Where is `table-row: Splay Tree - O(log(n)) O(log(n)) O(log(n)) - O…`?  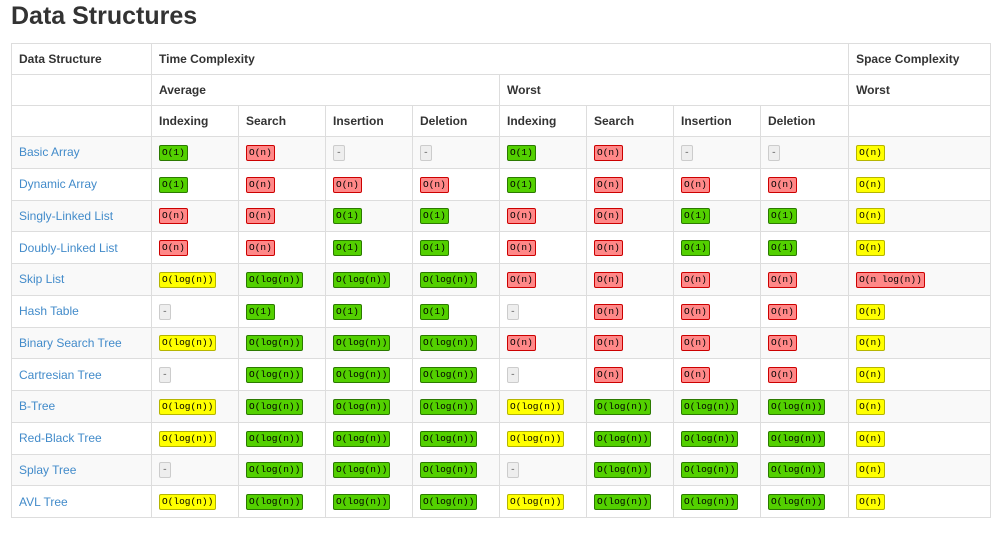 table-row: Splay Tree - O(log(n)) O(log(n)) O(log(n)) - O… is located at coordinates (501, 470).